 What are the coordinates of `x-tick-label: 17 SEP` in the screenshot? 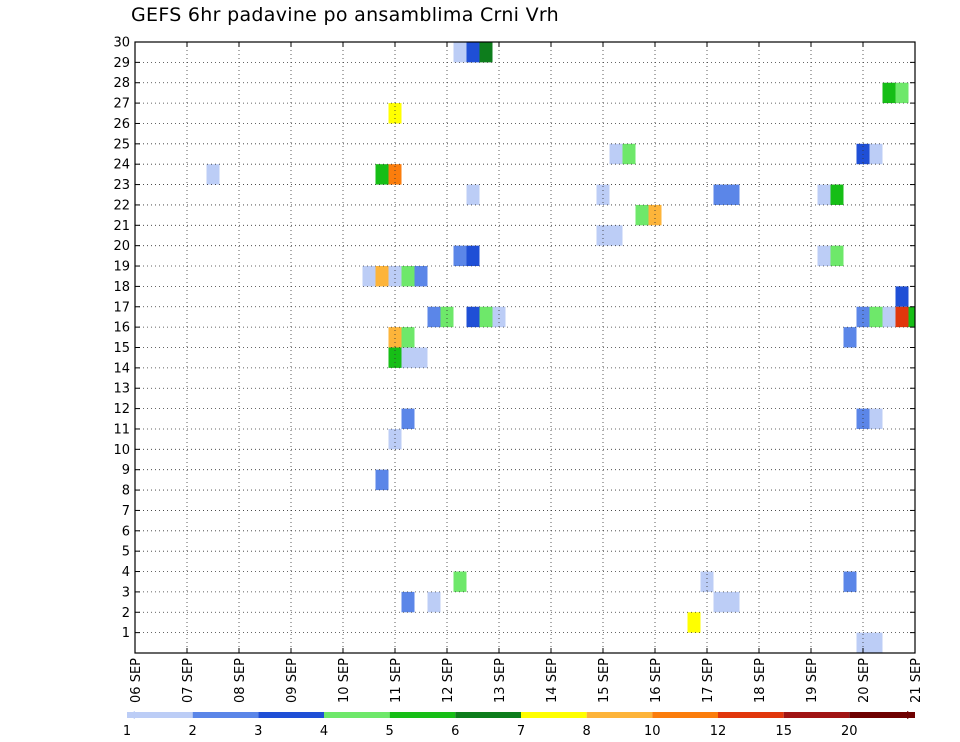 It's located at (708, 680).